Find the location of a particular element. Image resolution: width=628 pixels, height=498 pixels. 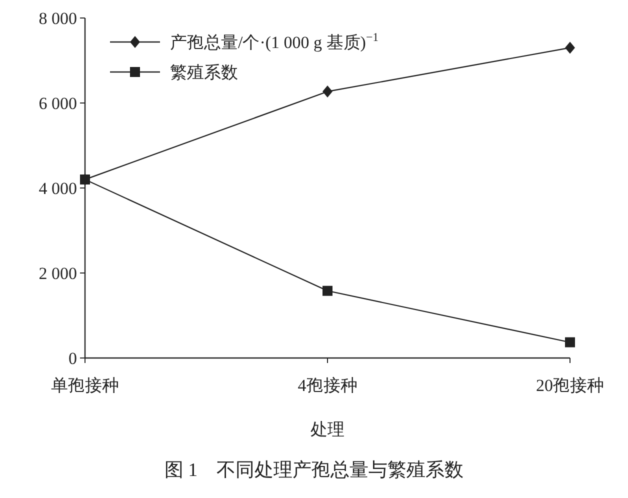

x-axis-title: 处理 is located at coordinates (327, 429).